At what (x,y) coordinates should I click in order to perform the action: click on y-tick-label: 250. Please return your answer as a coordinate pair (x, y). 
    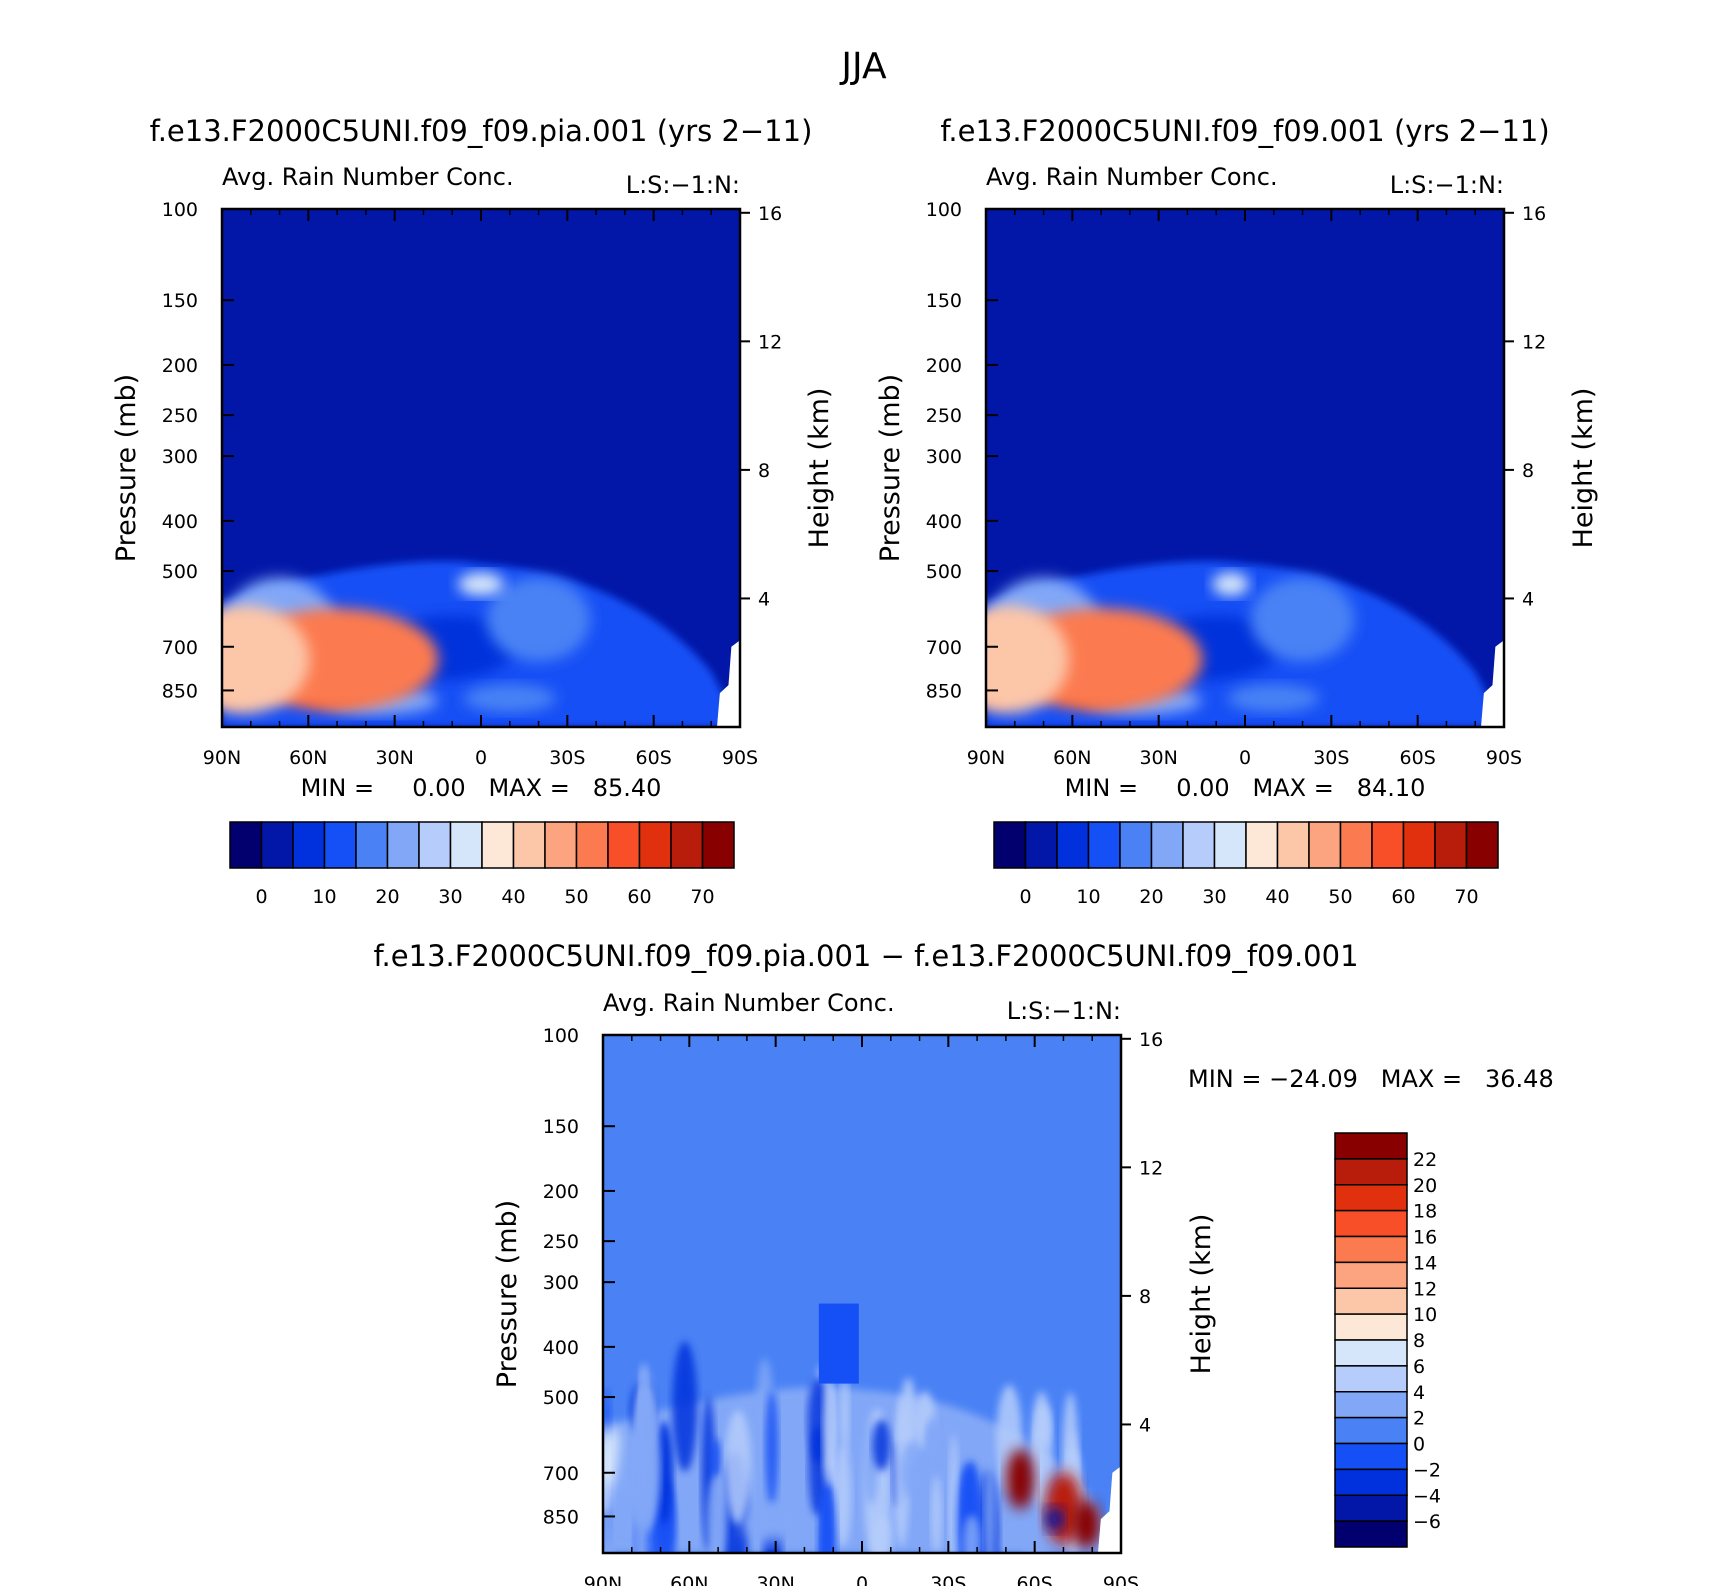
    Looking at the image, I should click on (944, 416).